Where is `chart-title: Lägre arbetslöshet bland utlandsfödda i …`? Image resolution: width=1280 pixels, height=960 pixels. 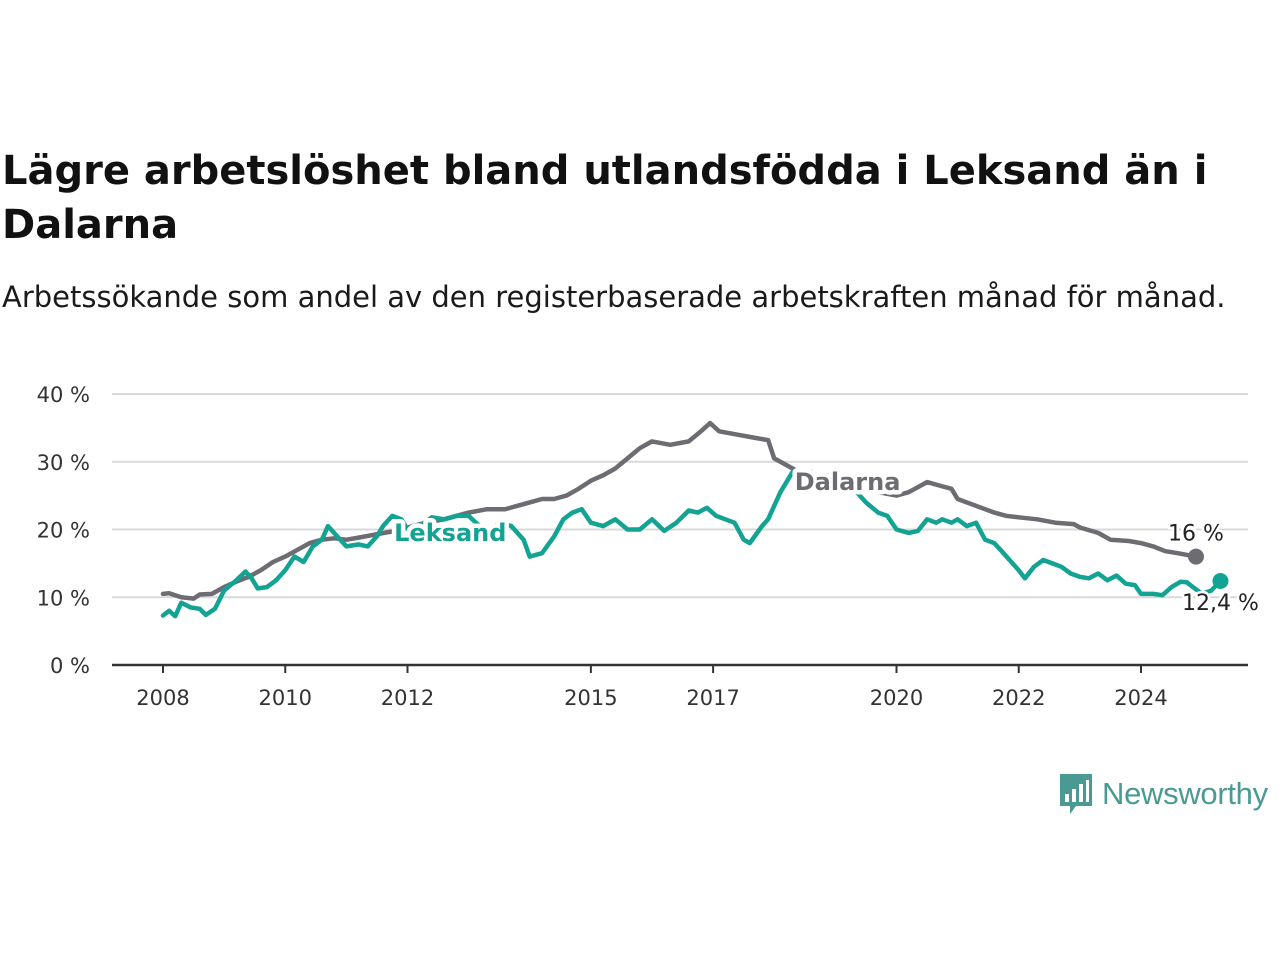 chart-title: Lägre arbetslöshet bland utlandsfödda i … is located at coordinates (605, 198).